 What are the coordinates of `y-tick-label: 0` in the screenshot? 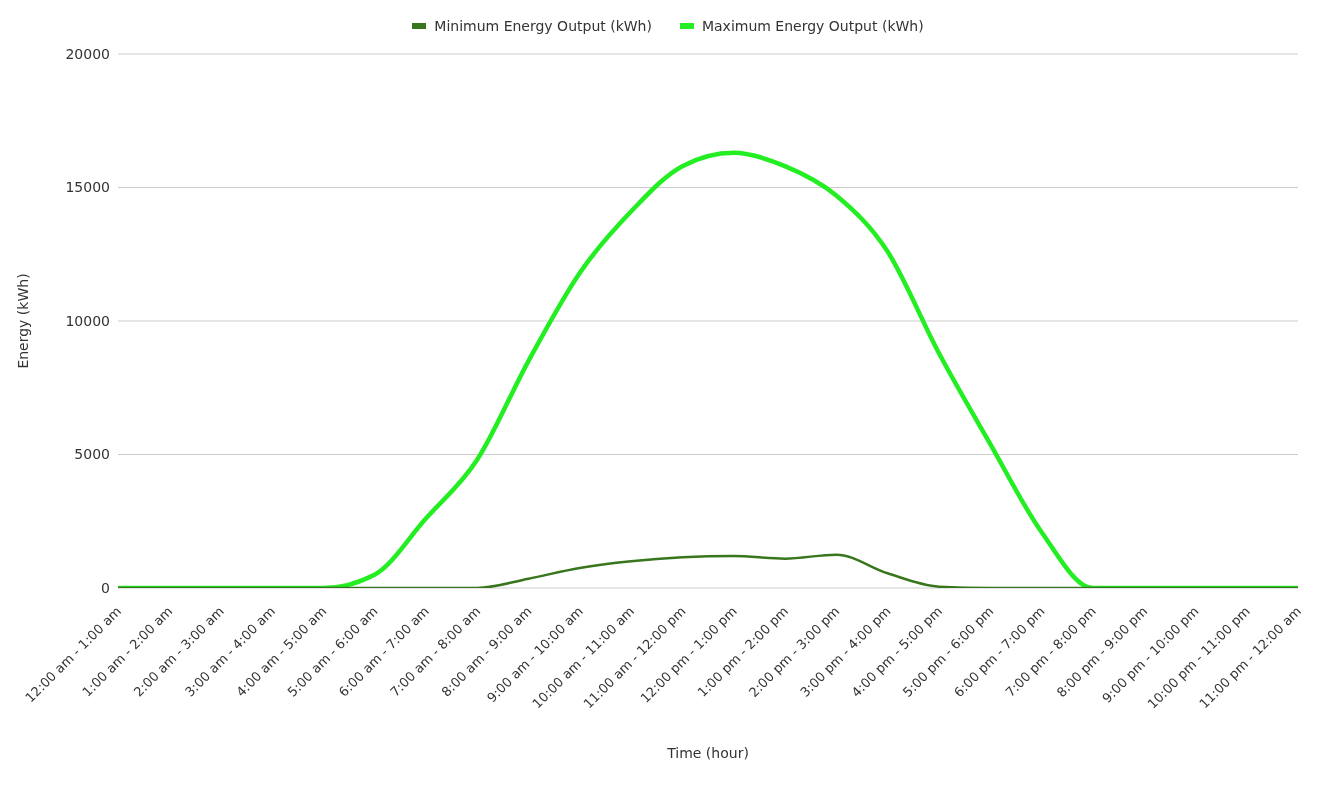 It's located at (105, 587).